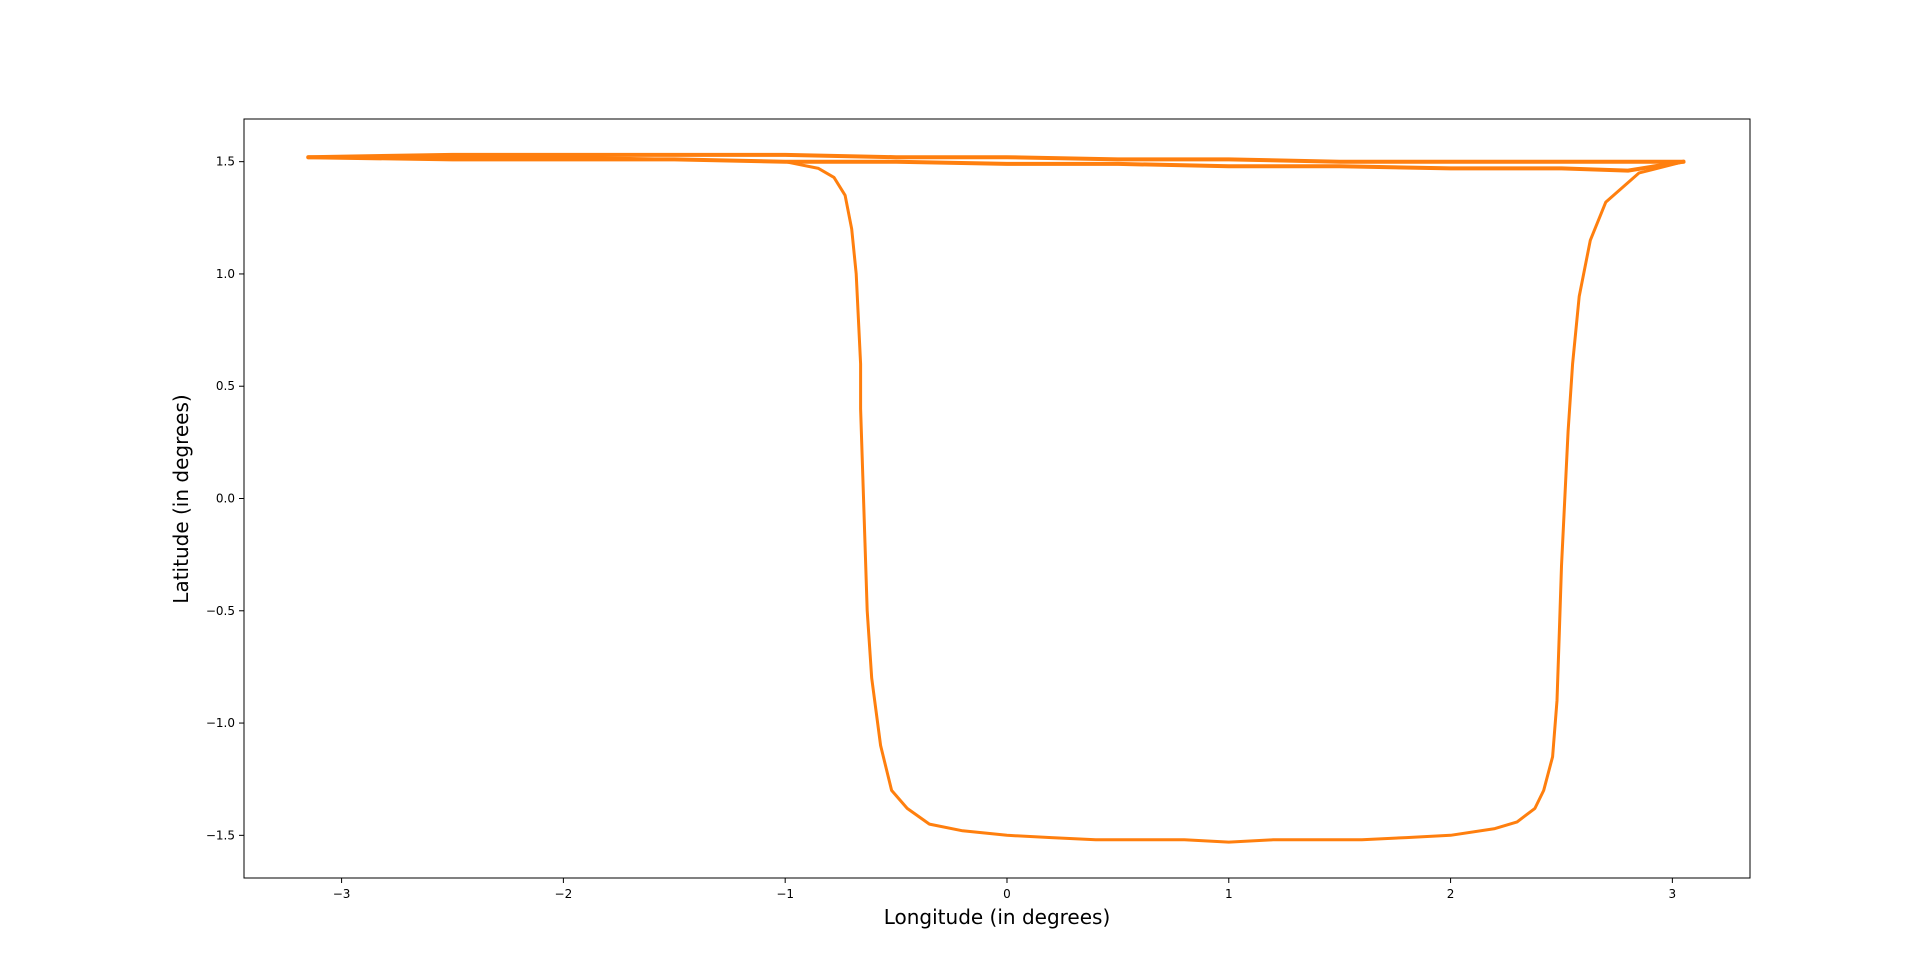 The image size is (1920, 975). What do you see at coordinates (225, 162) in the screenshot?
I see `y-tick-label: 1.5` at bounding box center [225, 162].